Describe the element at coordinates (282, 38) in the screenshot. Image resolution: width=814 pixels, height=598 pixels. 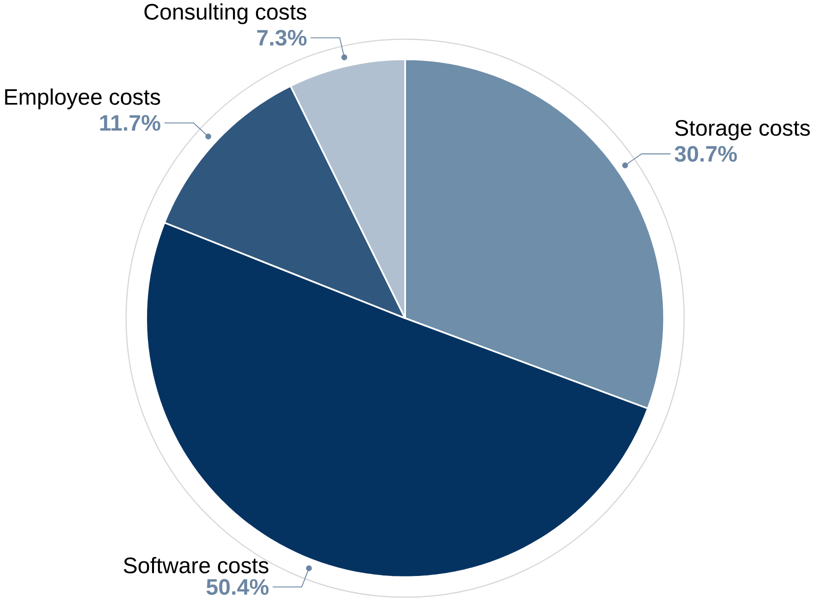
I see `data-label: 7.3%` at that location.